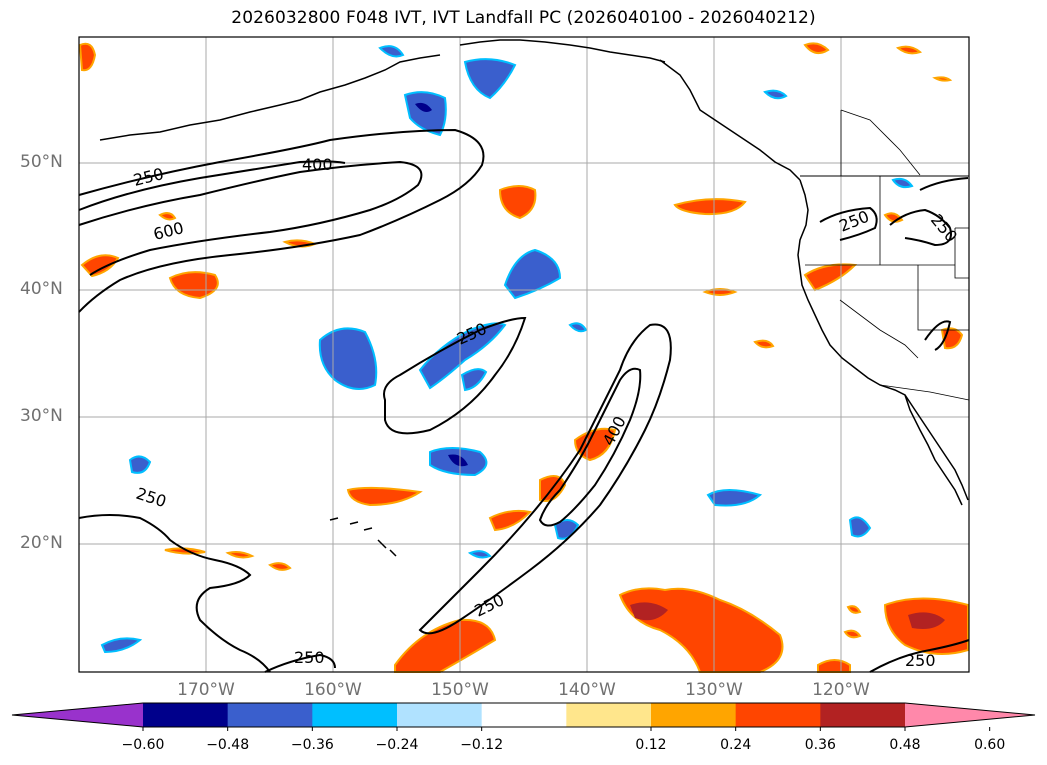 The image size is (1047, 765). I want to click on lat-label-20: 20°N, so click(41, 543).